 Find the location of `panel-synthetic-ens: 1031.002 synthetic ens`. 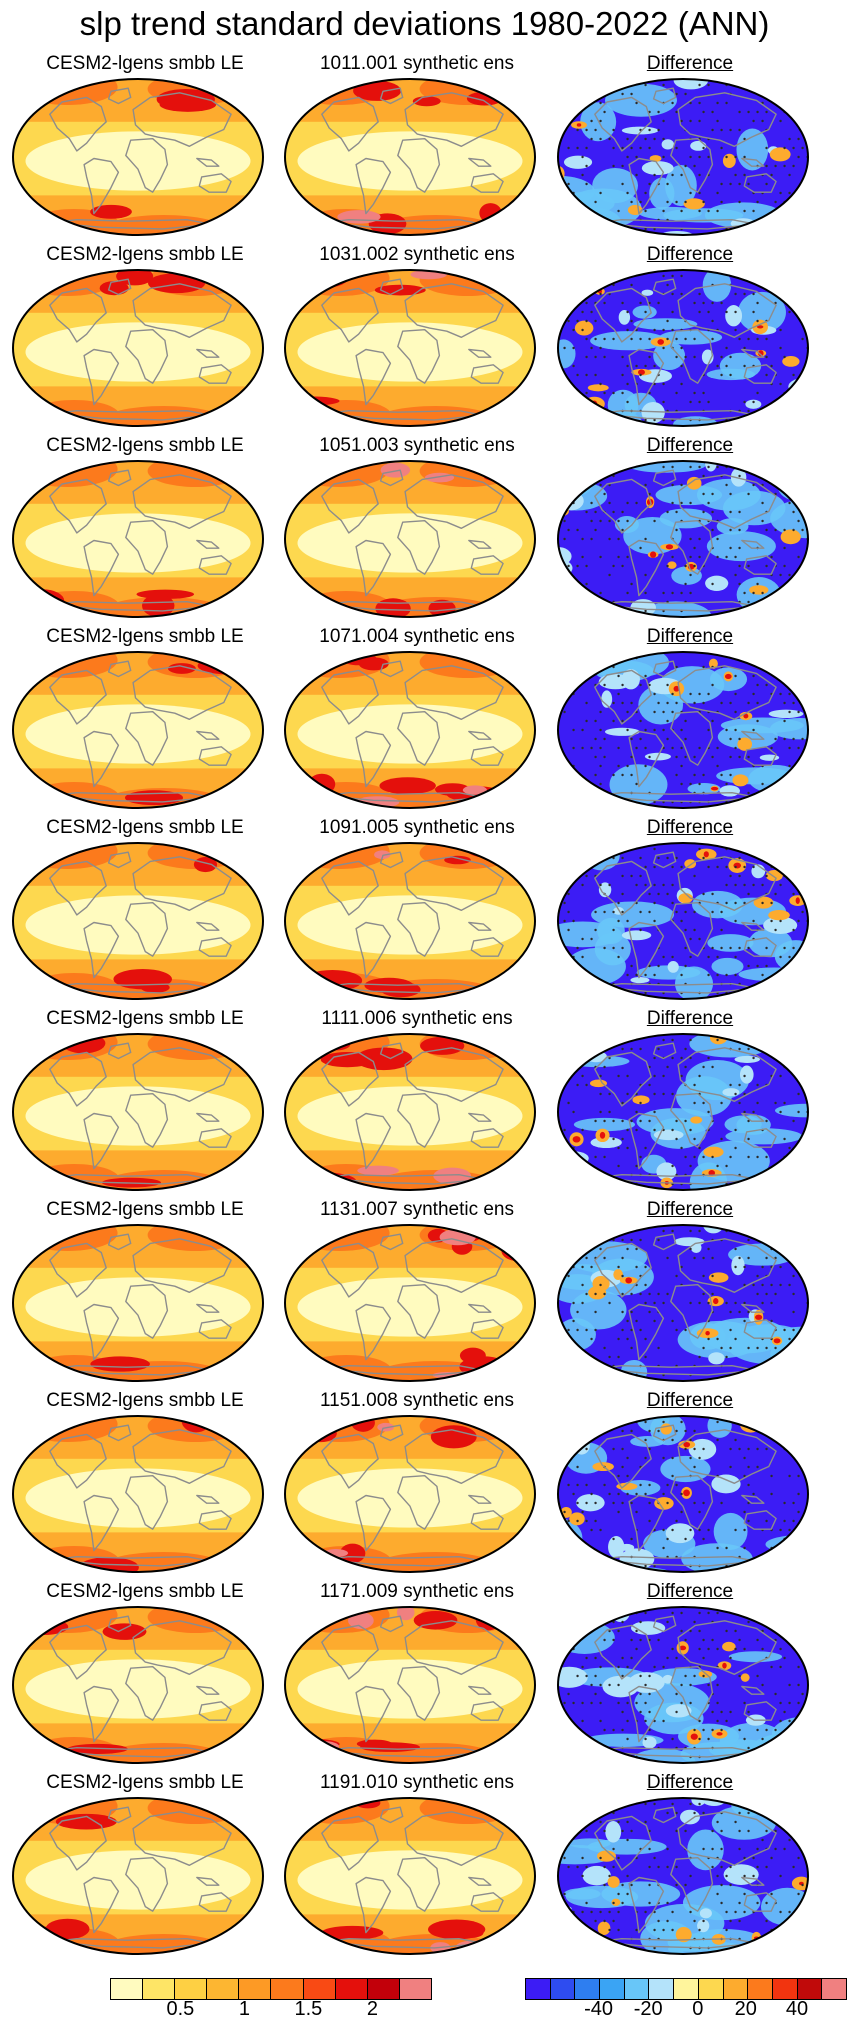

panel-synthetic-ens: 1031.002 synthetic ens is located at coordinates (417, 338).